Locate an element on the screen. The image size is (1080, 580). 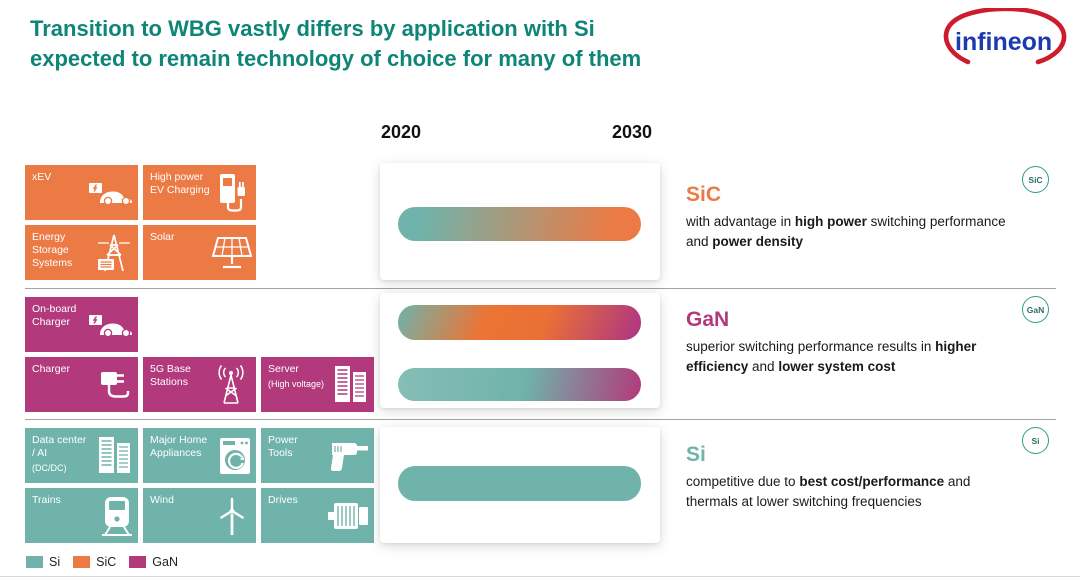
tile-label: On-board Charger is located at coordinates (54, 316).